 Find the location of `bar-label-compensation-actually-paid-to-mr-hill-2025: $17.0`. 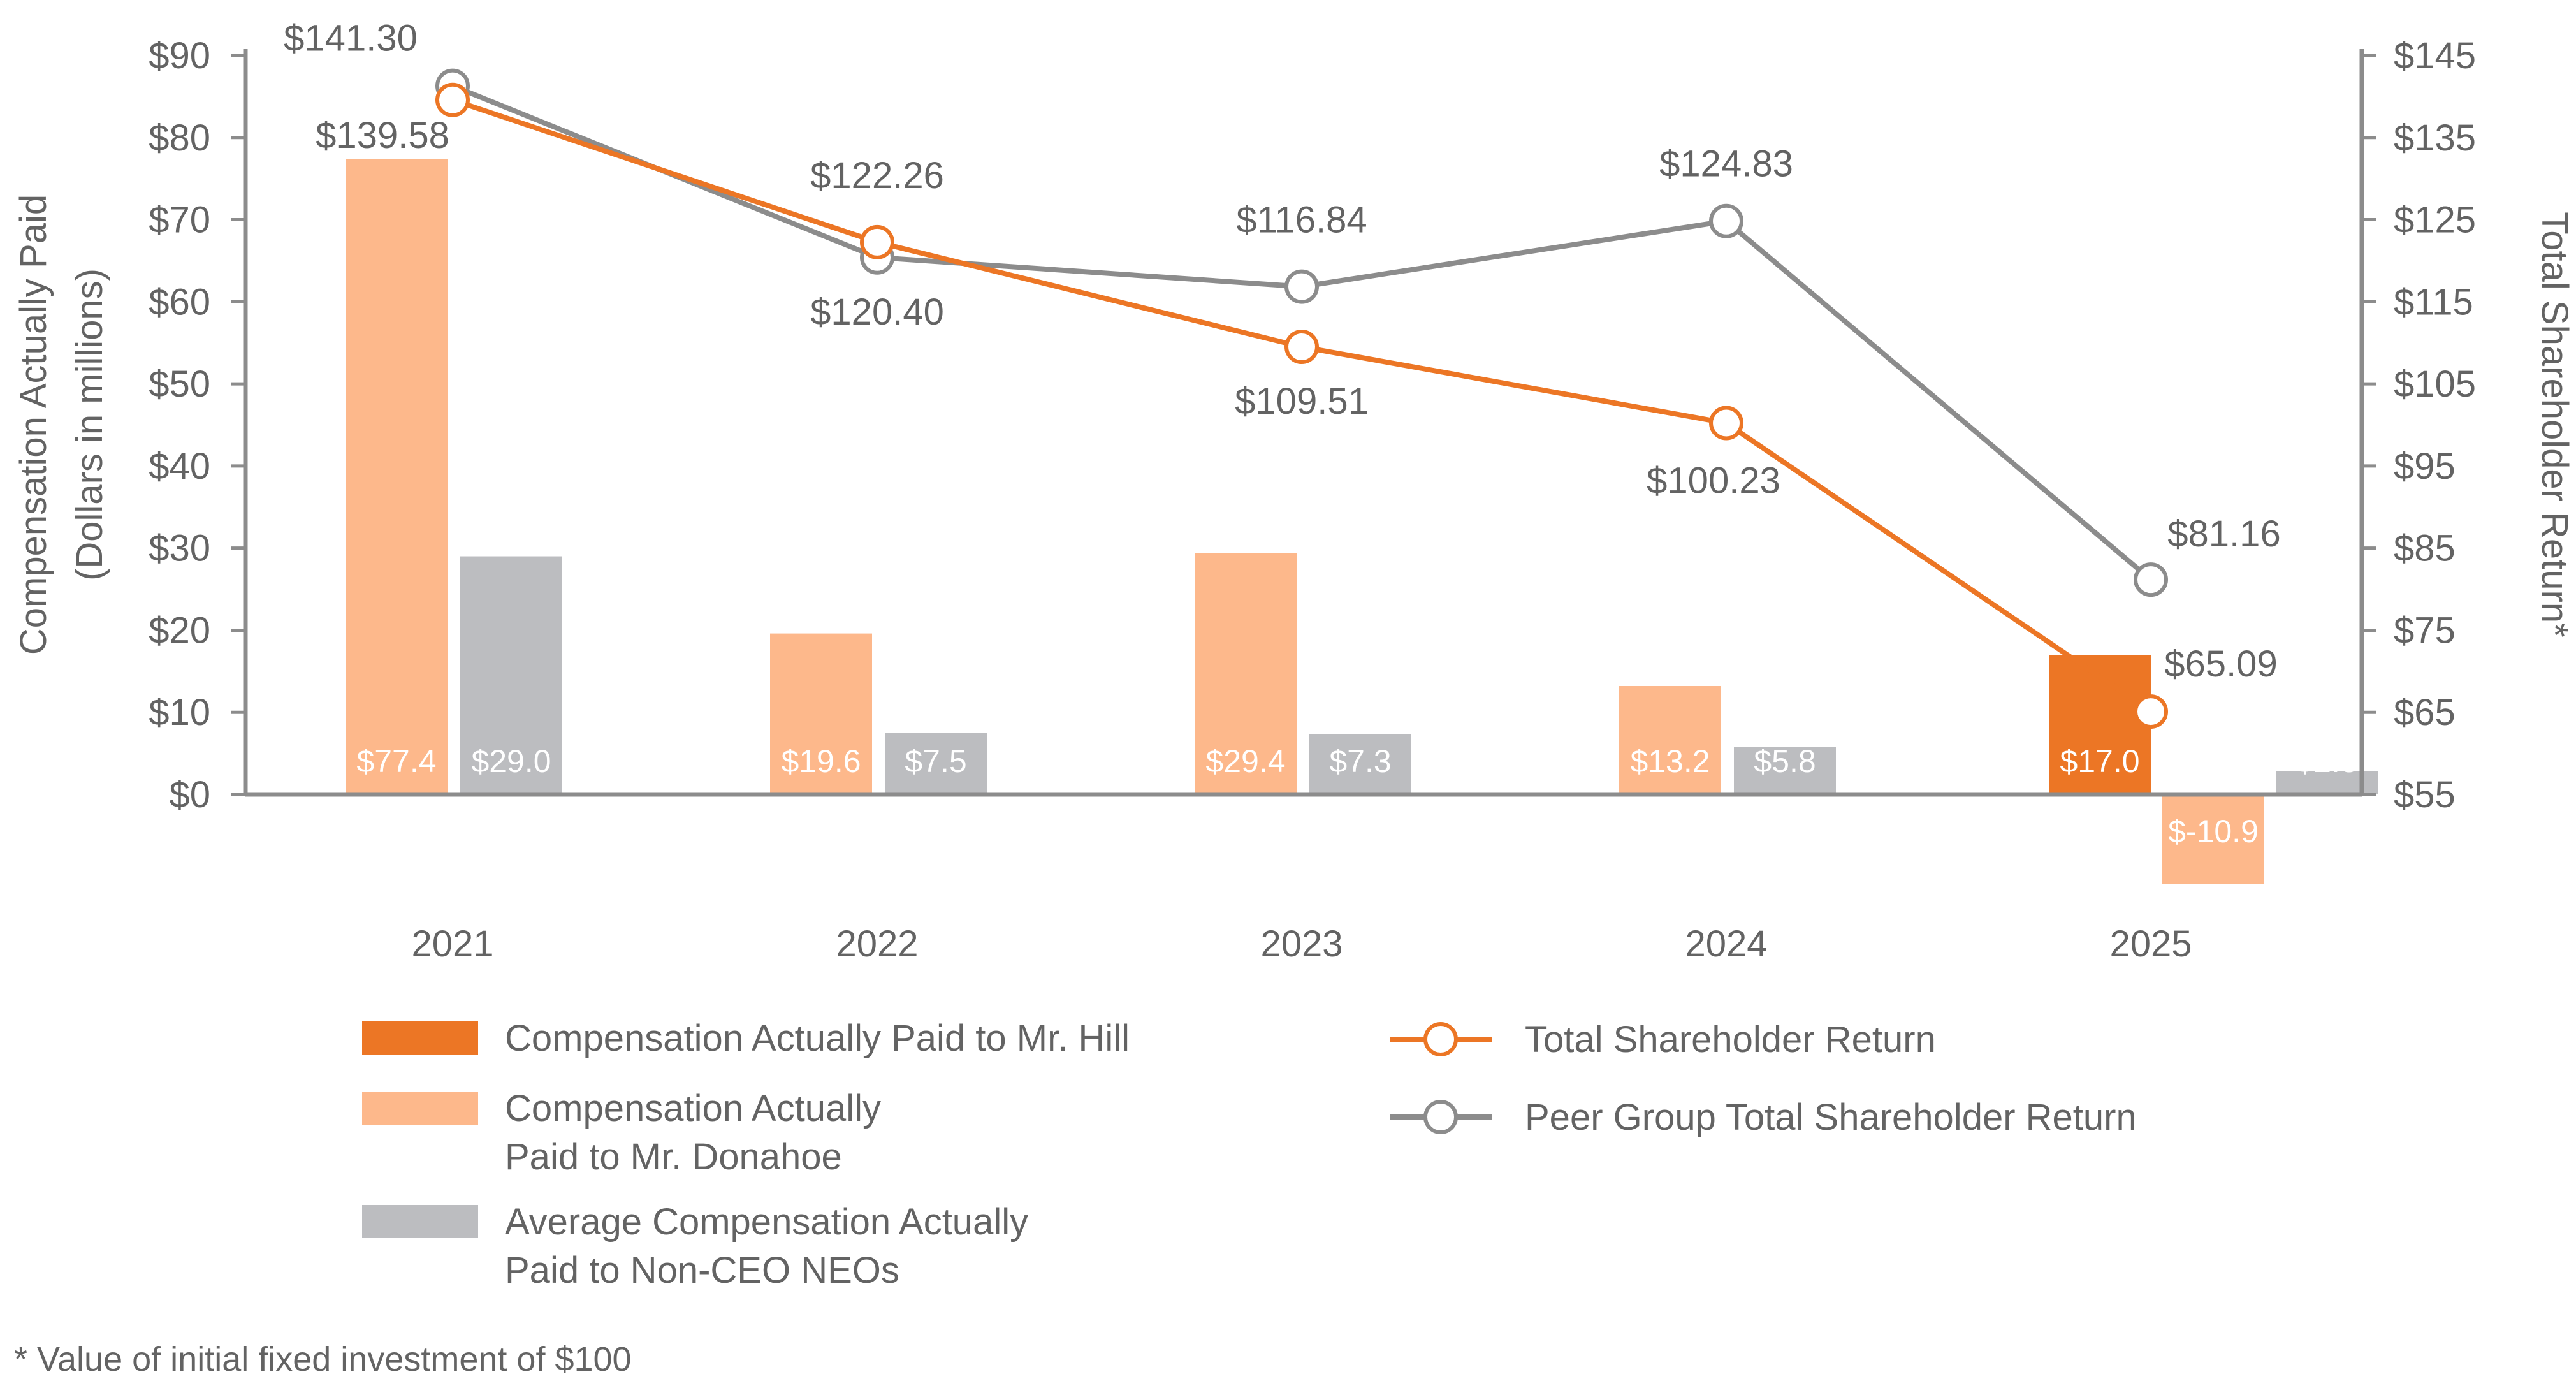

bar-label-compensation-actually-paid-to-mr-hill-2025: $17.0 is located at coordinates (2099, 761).